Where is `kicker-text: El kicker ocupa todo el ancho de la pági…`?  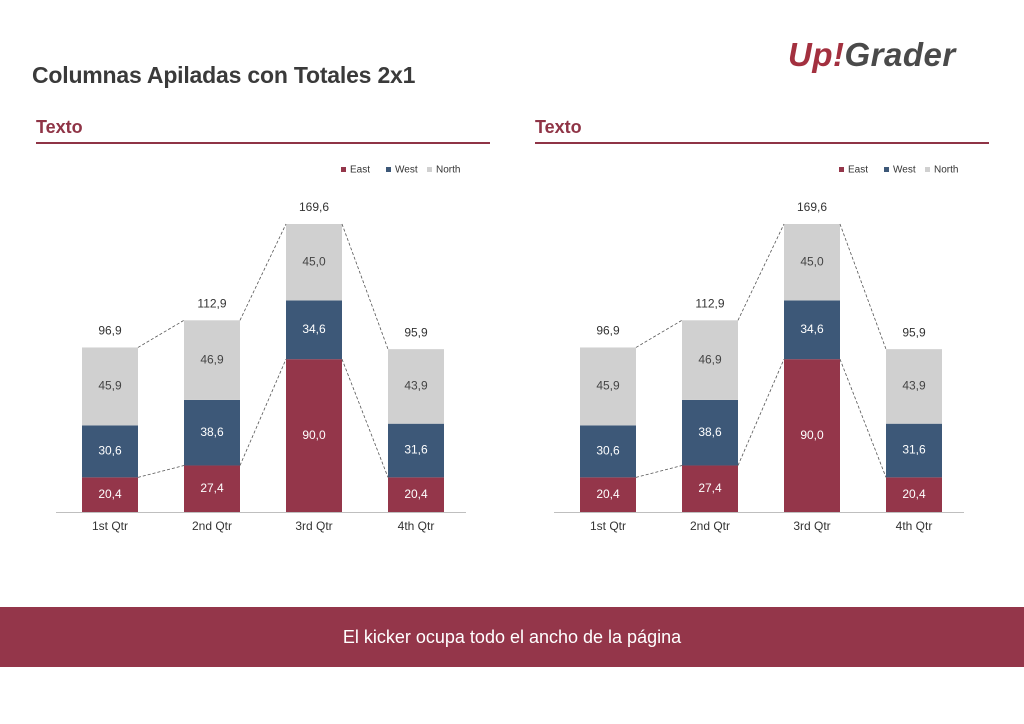 kicker-text: El kicker ocupa todo el ancho de la pági… is located at coordinates (512, 636).